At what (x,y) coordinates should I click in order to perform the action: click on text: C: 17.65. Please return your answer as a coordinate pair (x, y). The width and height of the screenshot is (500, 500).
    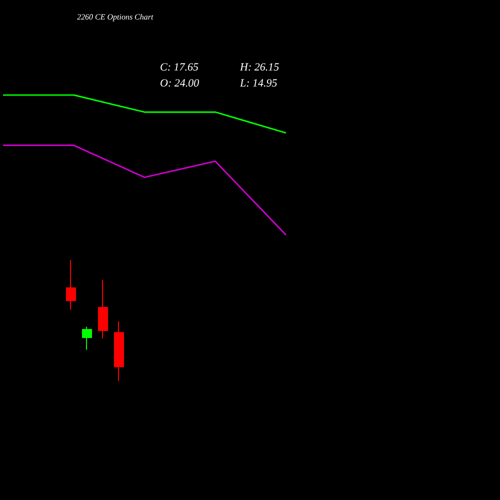
    Looking at the image, I should click on (179, 68).